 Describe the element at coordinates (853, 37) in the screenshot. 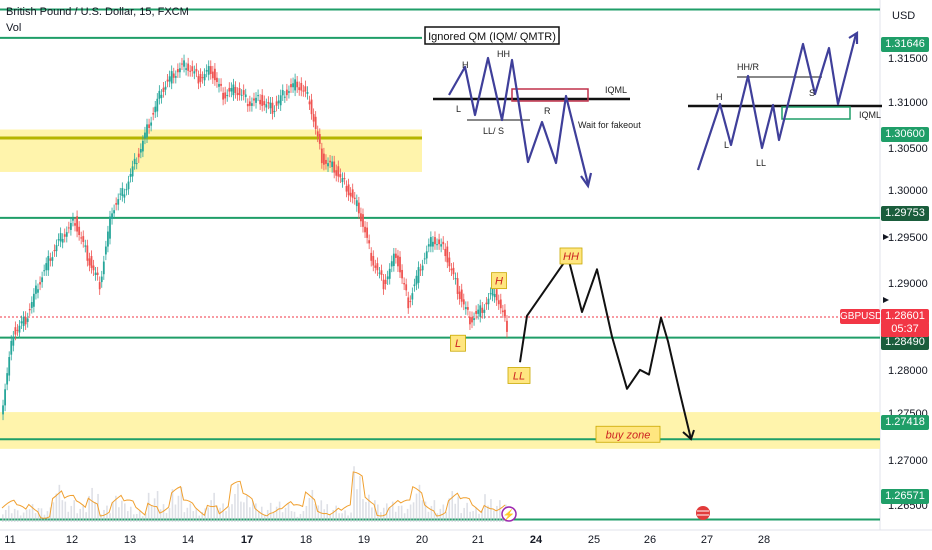

I see `iqm-arrowhead` at that location.